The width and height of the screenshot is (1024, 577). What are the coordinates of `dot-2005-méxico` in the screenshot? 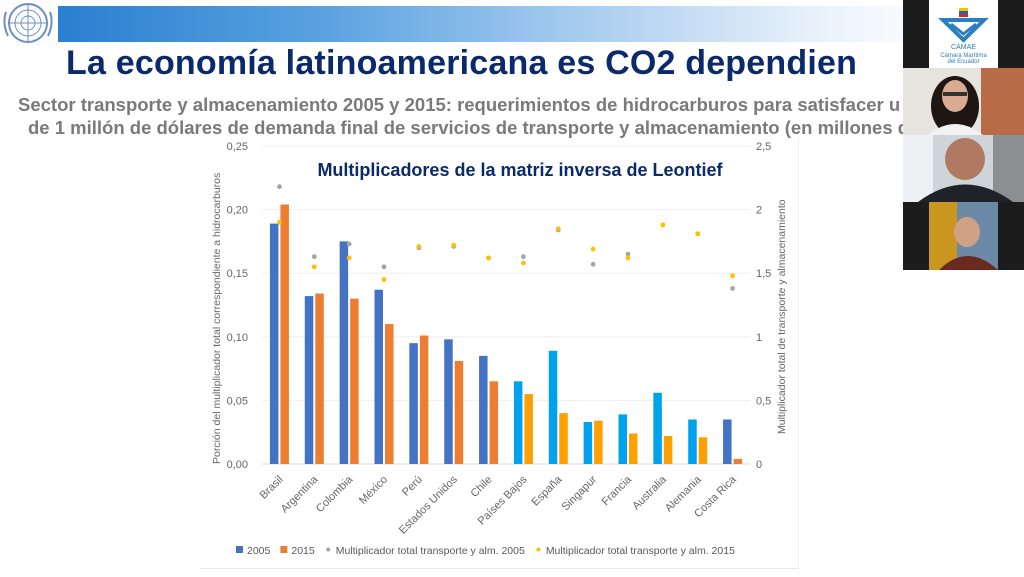 It's located at (384, 267).